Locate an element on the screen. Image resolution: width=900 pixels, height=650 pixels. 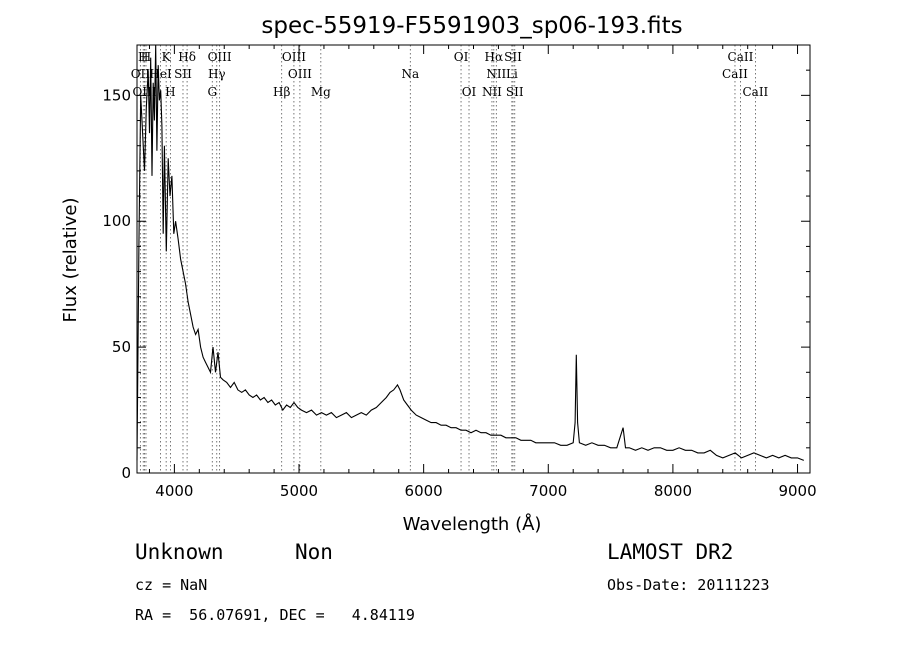
y-tick-label: 0 is located at coordinates (126, 473).